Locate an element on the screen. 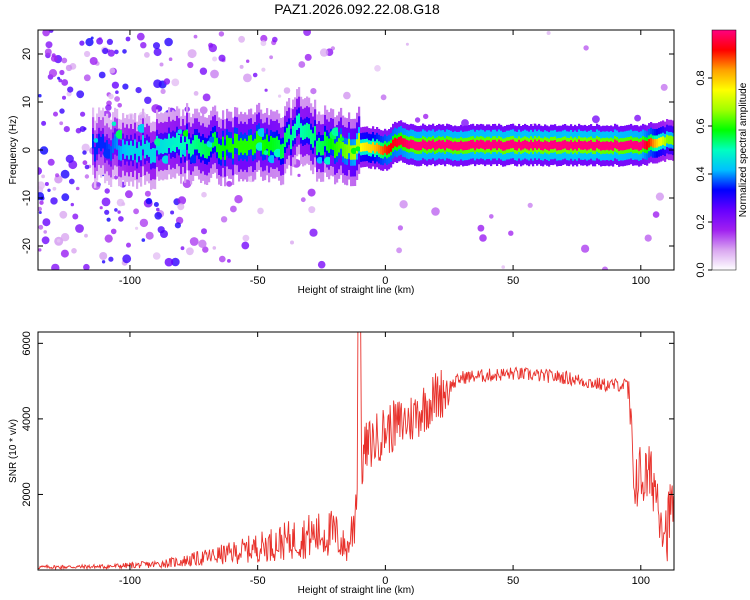  y-tick-label: 4000 is located at coordinates (27, 419).